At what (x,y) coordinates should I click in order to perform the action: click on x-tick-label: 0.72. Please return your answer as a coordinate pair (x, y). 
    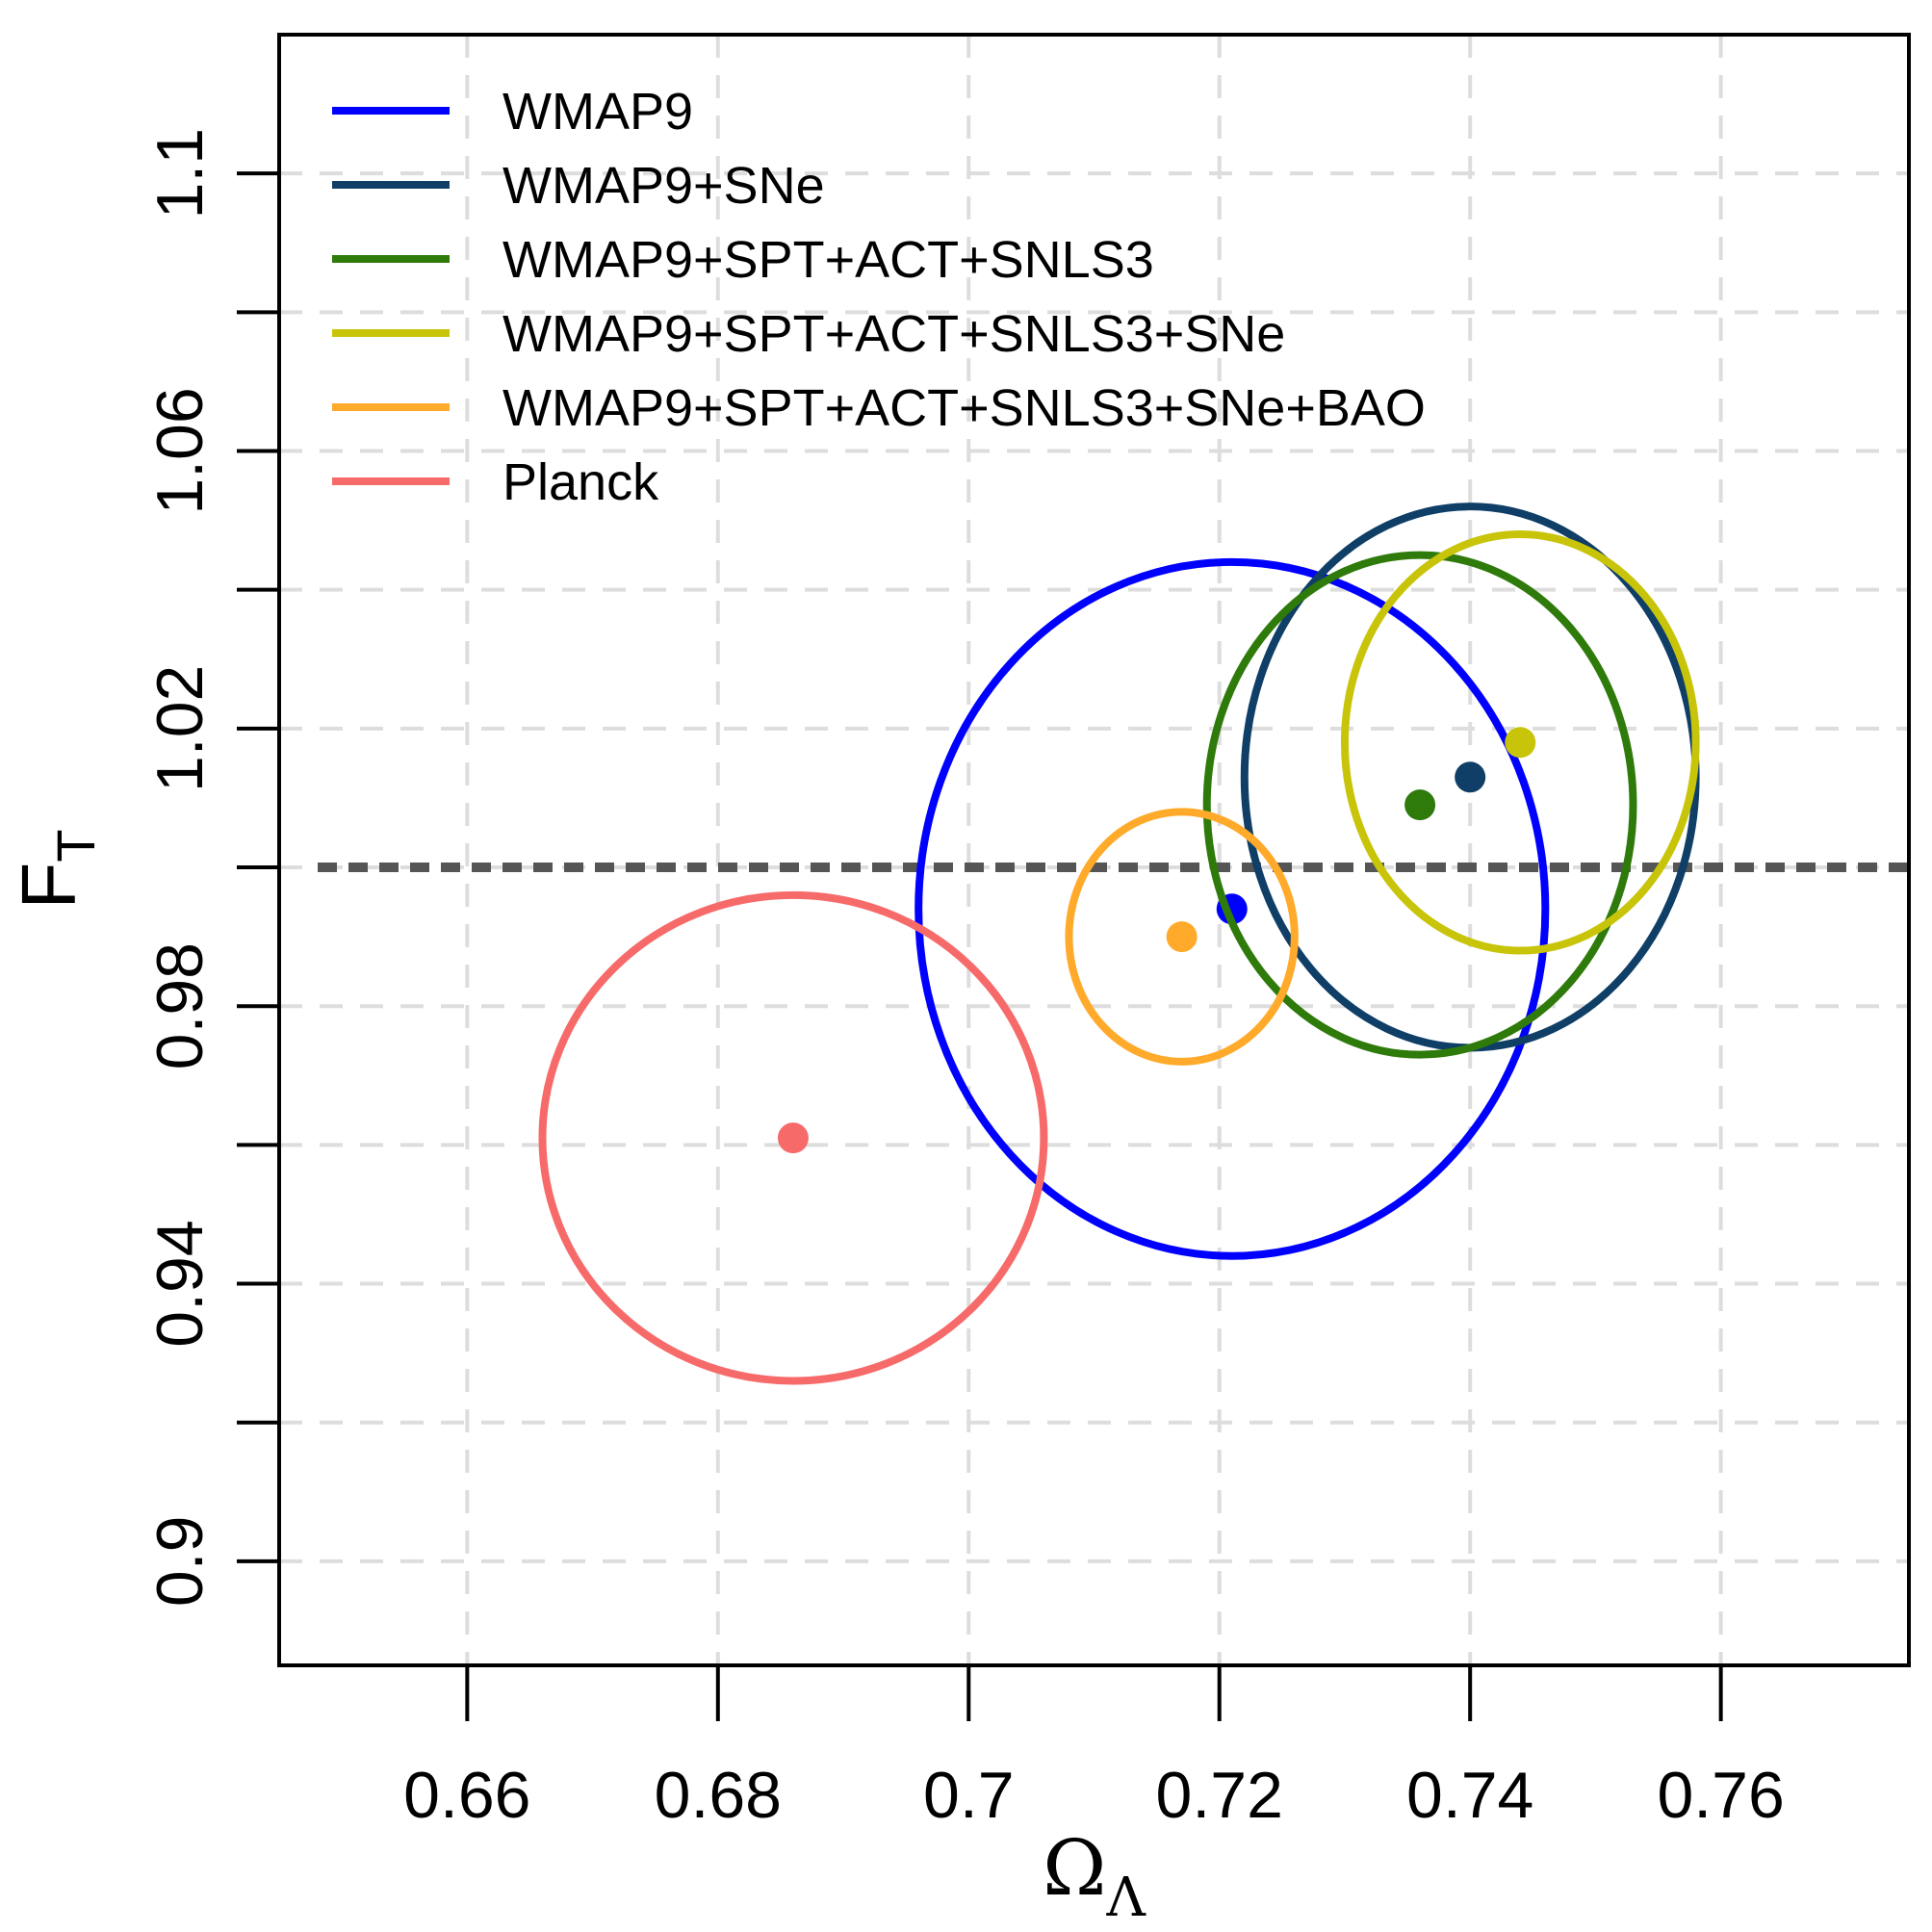
    Looking at the image, I should click on (1220, 1795).